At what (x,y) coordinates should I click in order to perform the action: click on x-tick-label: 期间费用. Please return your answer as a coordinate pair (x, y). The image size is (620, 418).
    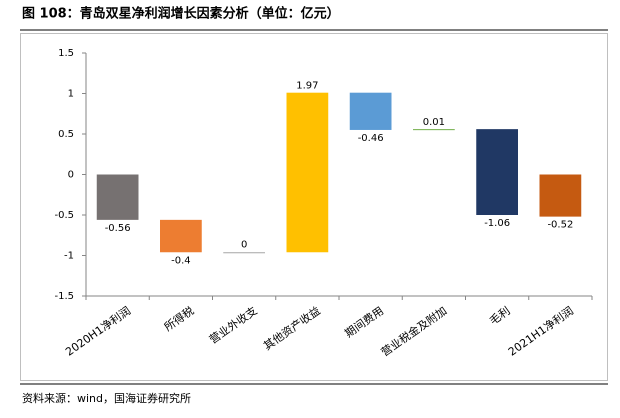
    Looking at the image, I should click on (364, 322).